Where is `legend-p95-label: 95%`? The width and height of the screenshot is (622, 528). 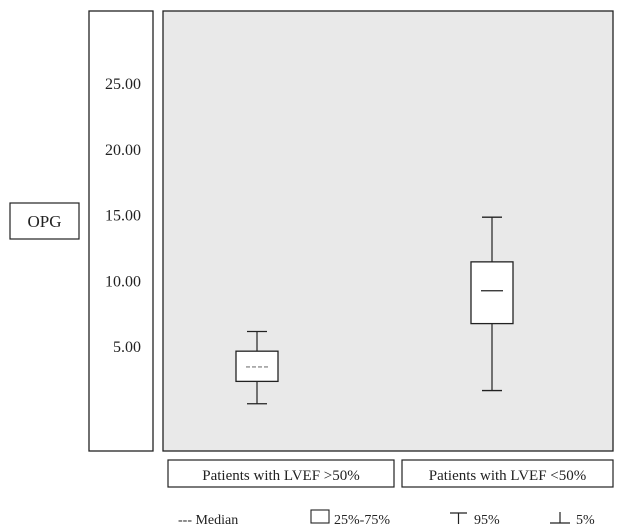 legend-p95-label: 95% is located at coordinates (487, 520).